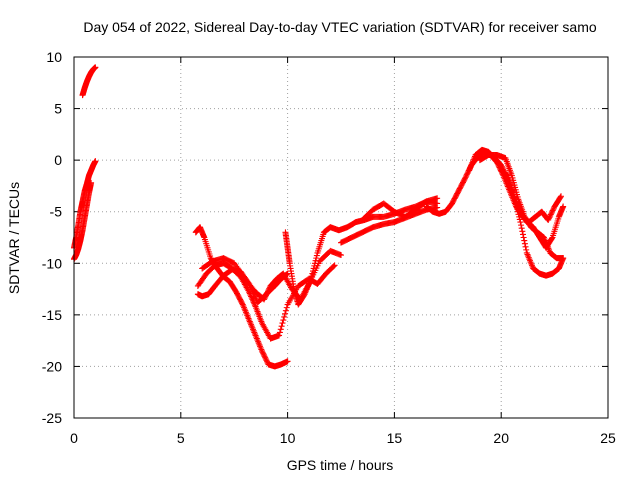  I want to click on series-sat-track-c, so click(89, 81).